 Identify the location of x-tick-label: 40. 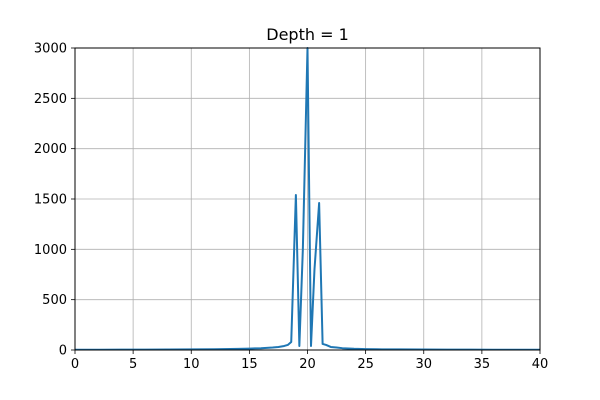
(540, 364).